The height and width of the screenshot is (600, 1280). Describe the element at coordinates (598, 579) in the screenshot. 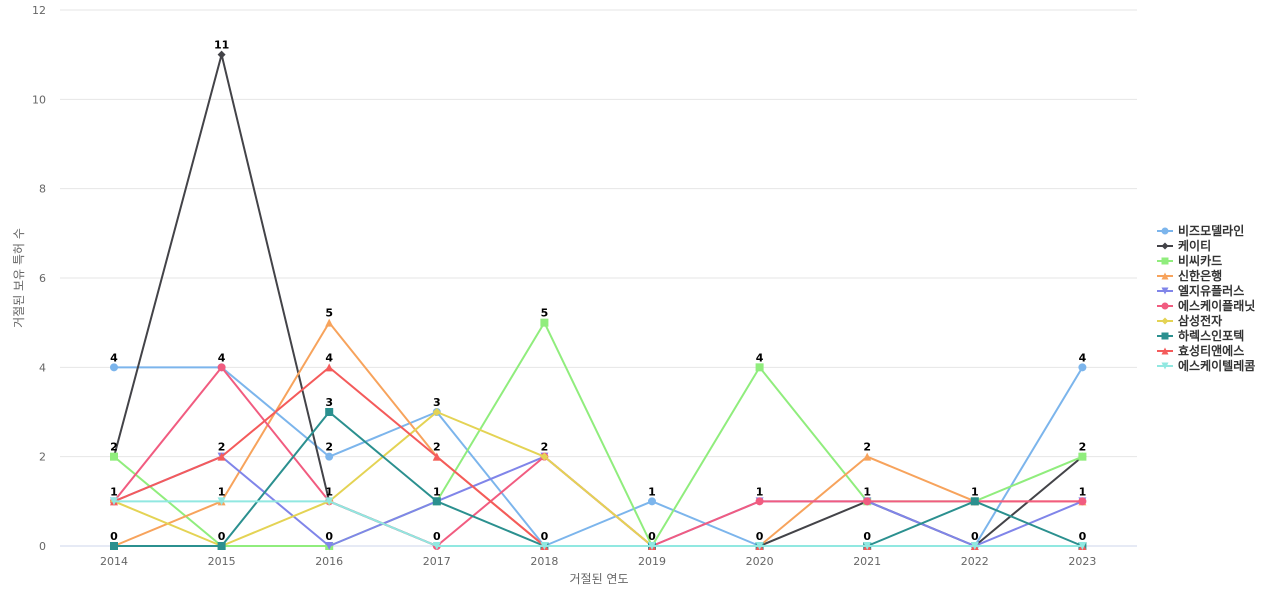

I see `x-axis-title: 거절된 연도` at that location.